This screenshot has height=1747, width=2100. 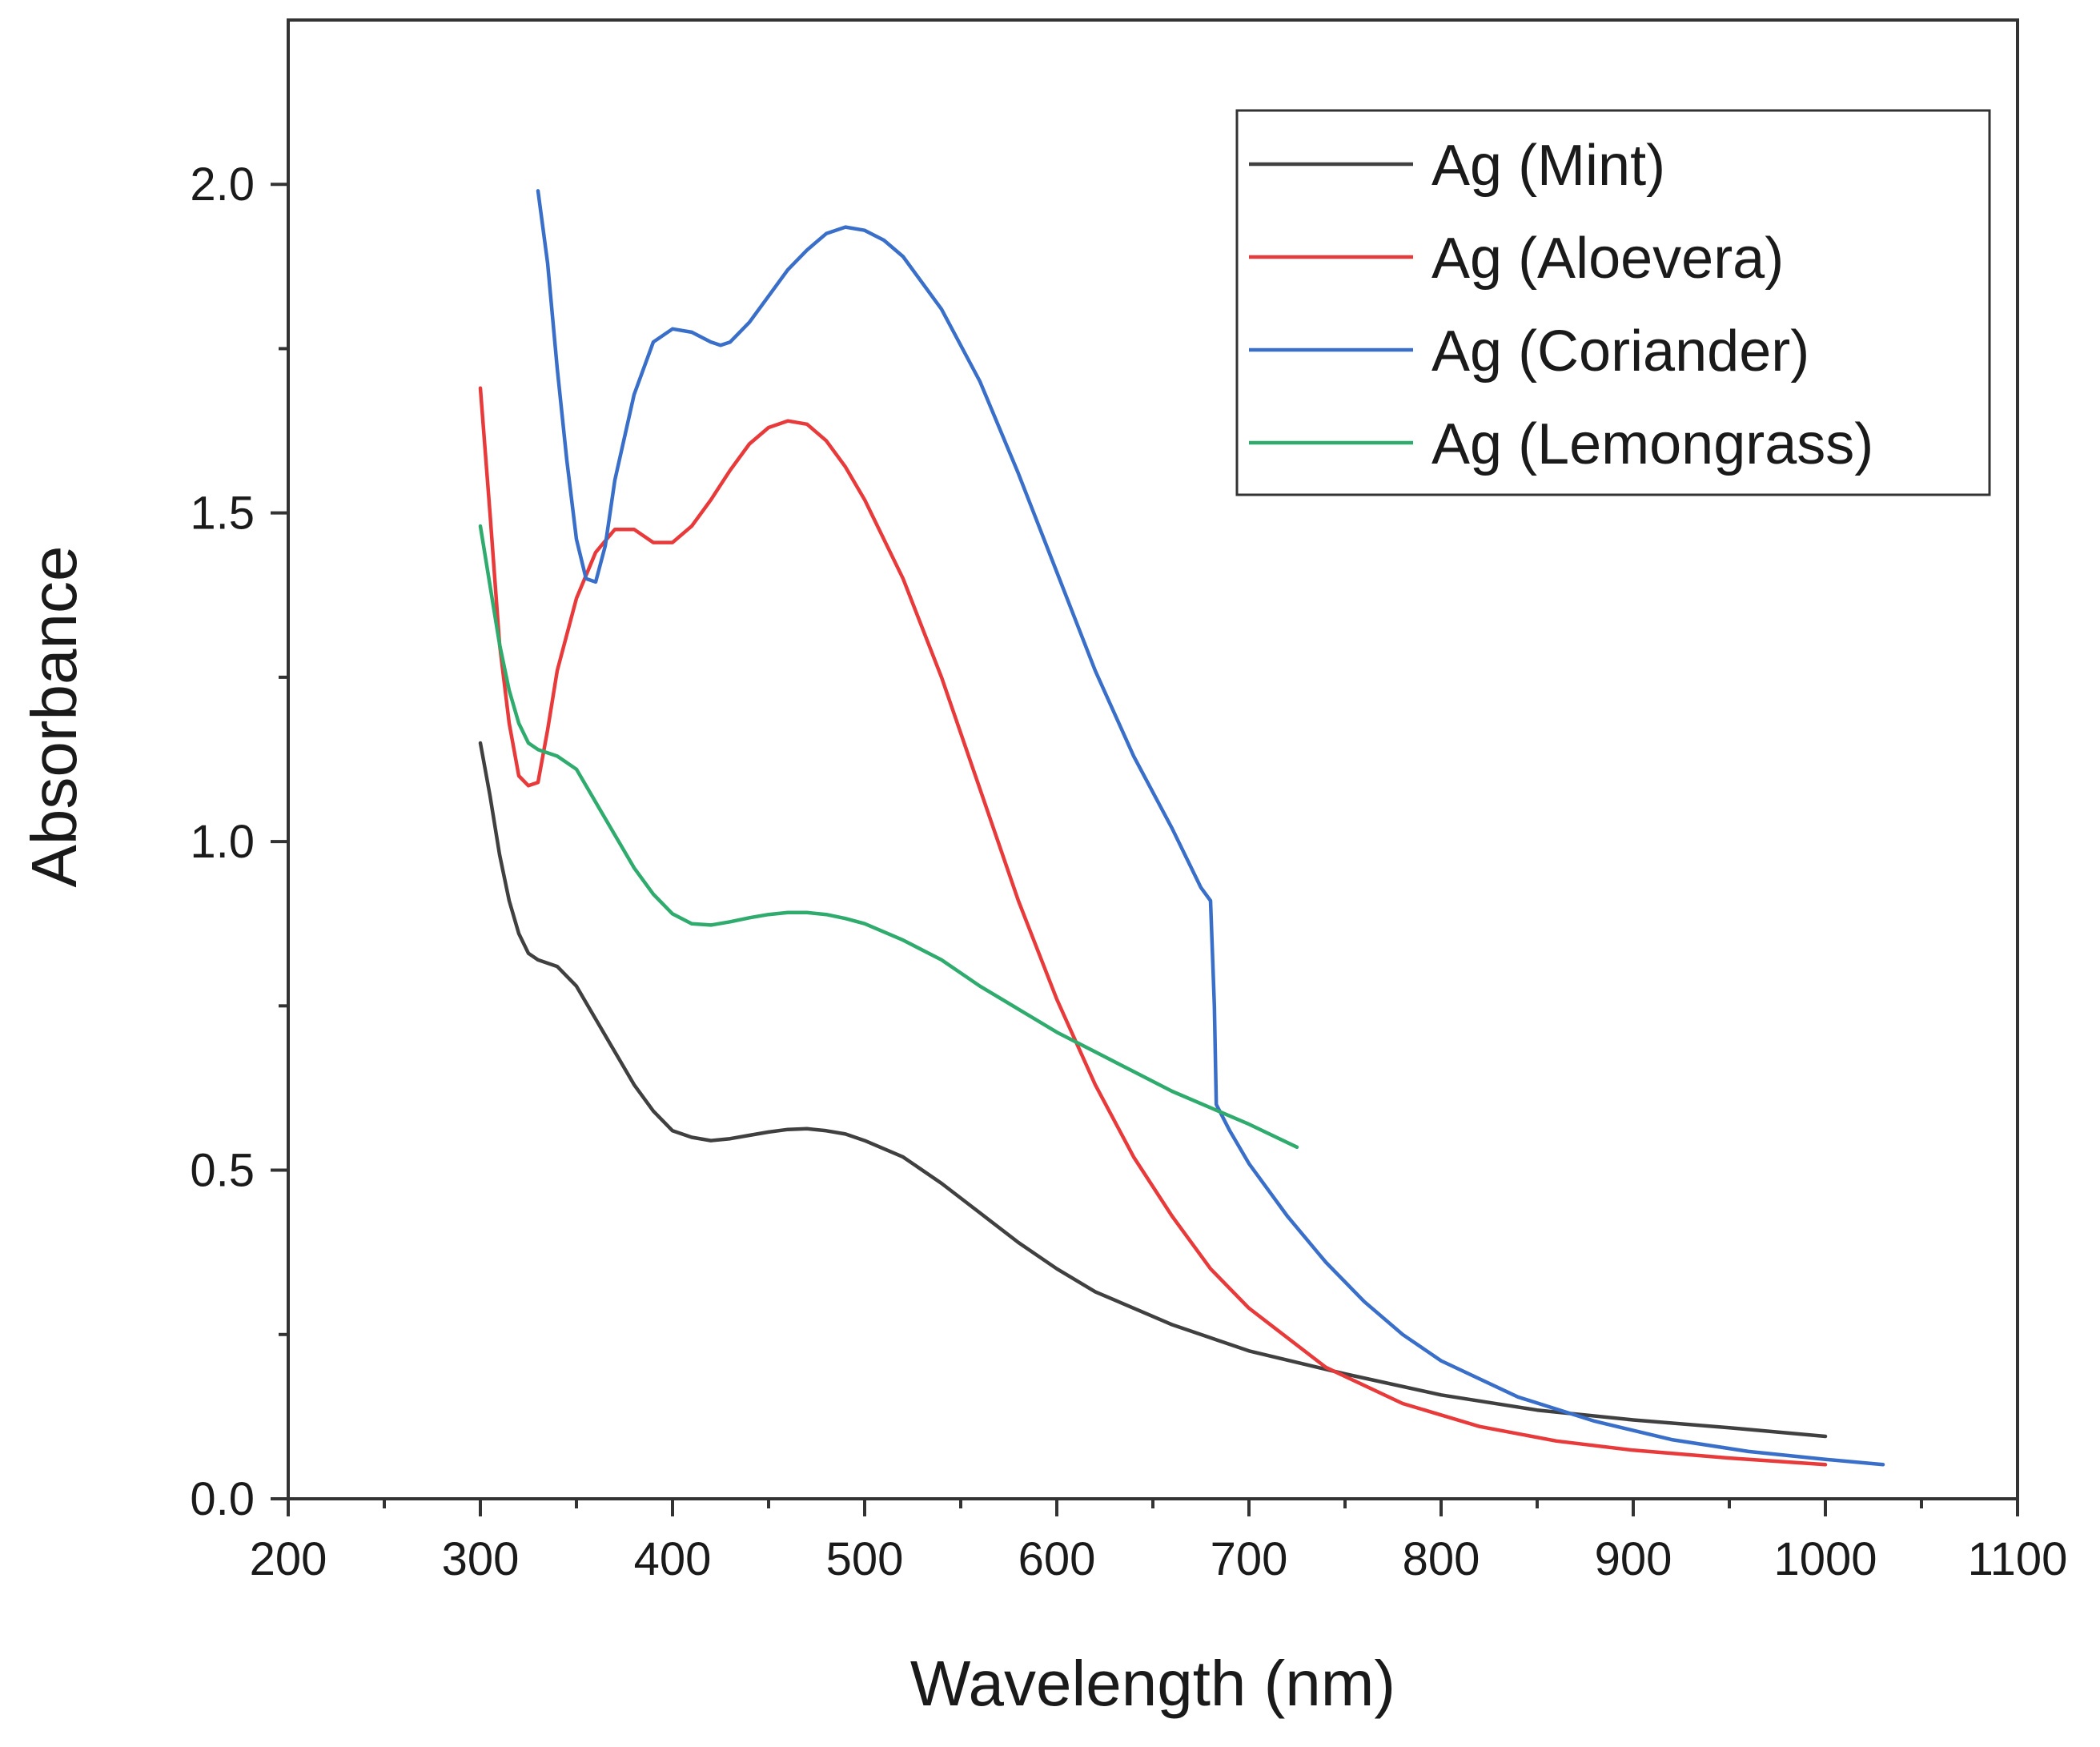 What do you see at coordinates (1620, 351) in the screenshot?
I see `legend-label: Ag (Coriander)` at bounding box center [1620, 351].